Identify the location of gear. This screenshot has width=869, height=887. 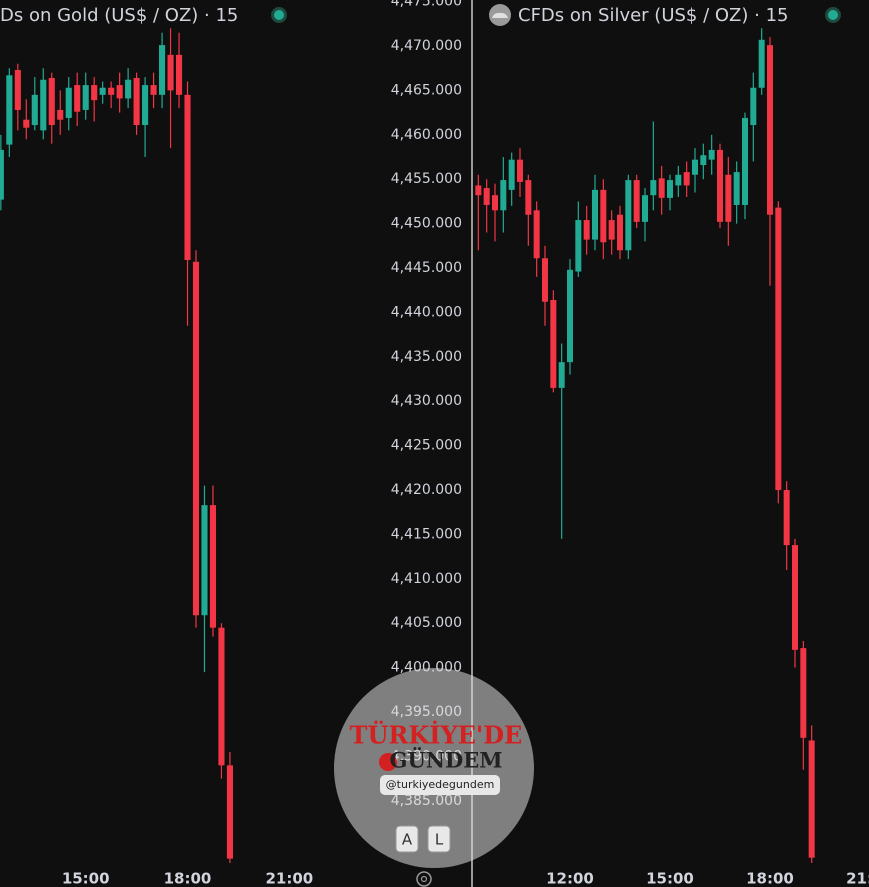
(424, 879).